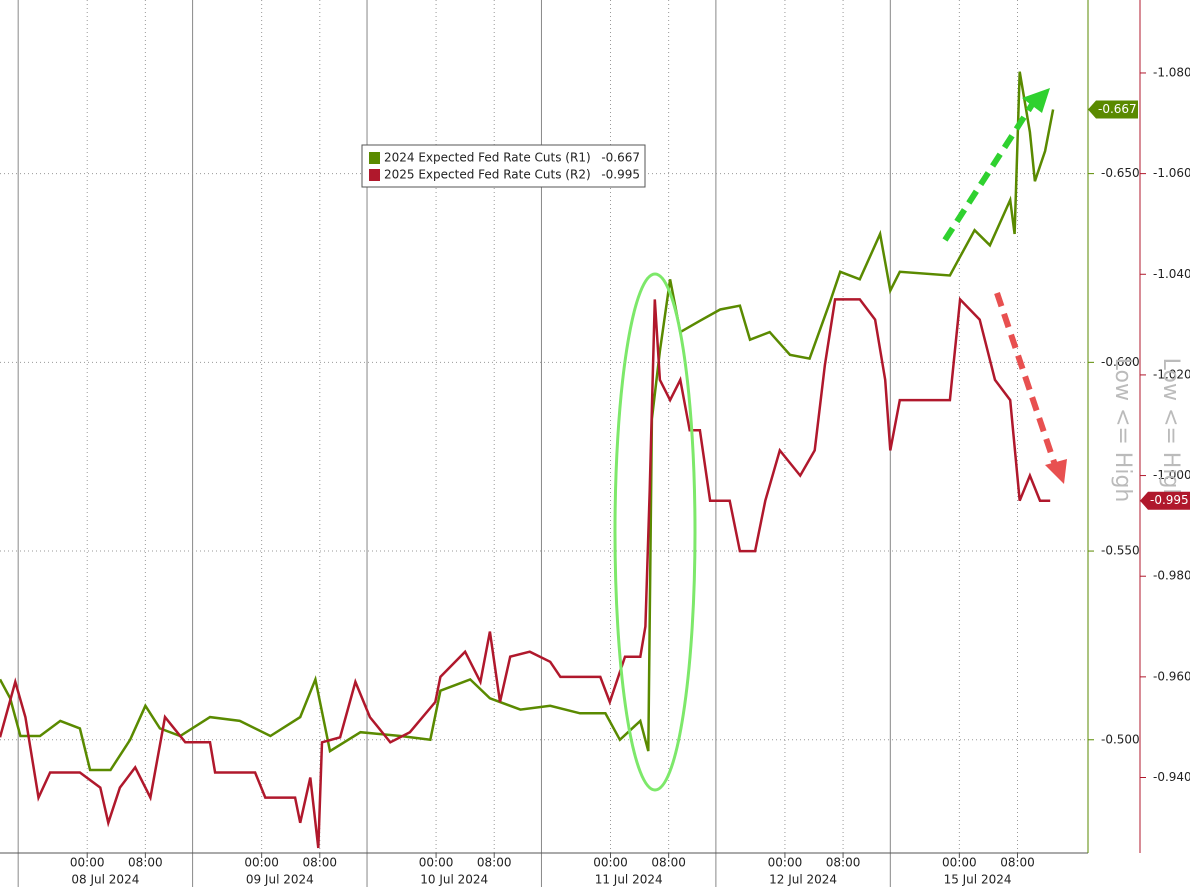 Image resolution: width=1190 pixels, height=887 pixels. What do you see at coordinates (1120, 362) in the screenshot?
I see `y-tick-label: -0.600` at bounding box center [1120, 362].